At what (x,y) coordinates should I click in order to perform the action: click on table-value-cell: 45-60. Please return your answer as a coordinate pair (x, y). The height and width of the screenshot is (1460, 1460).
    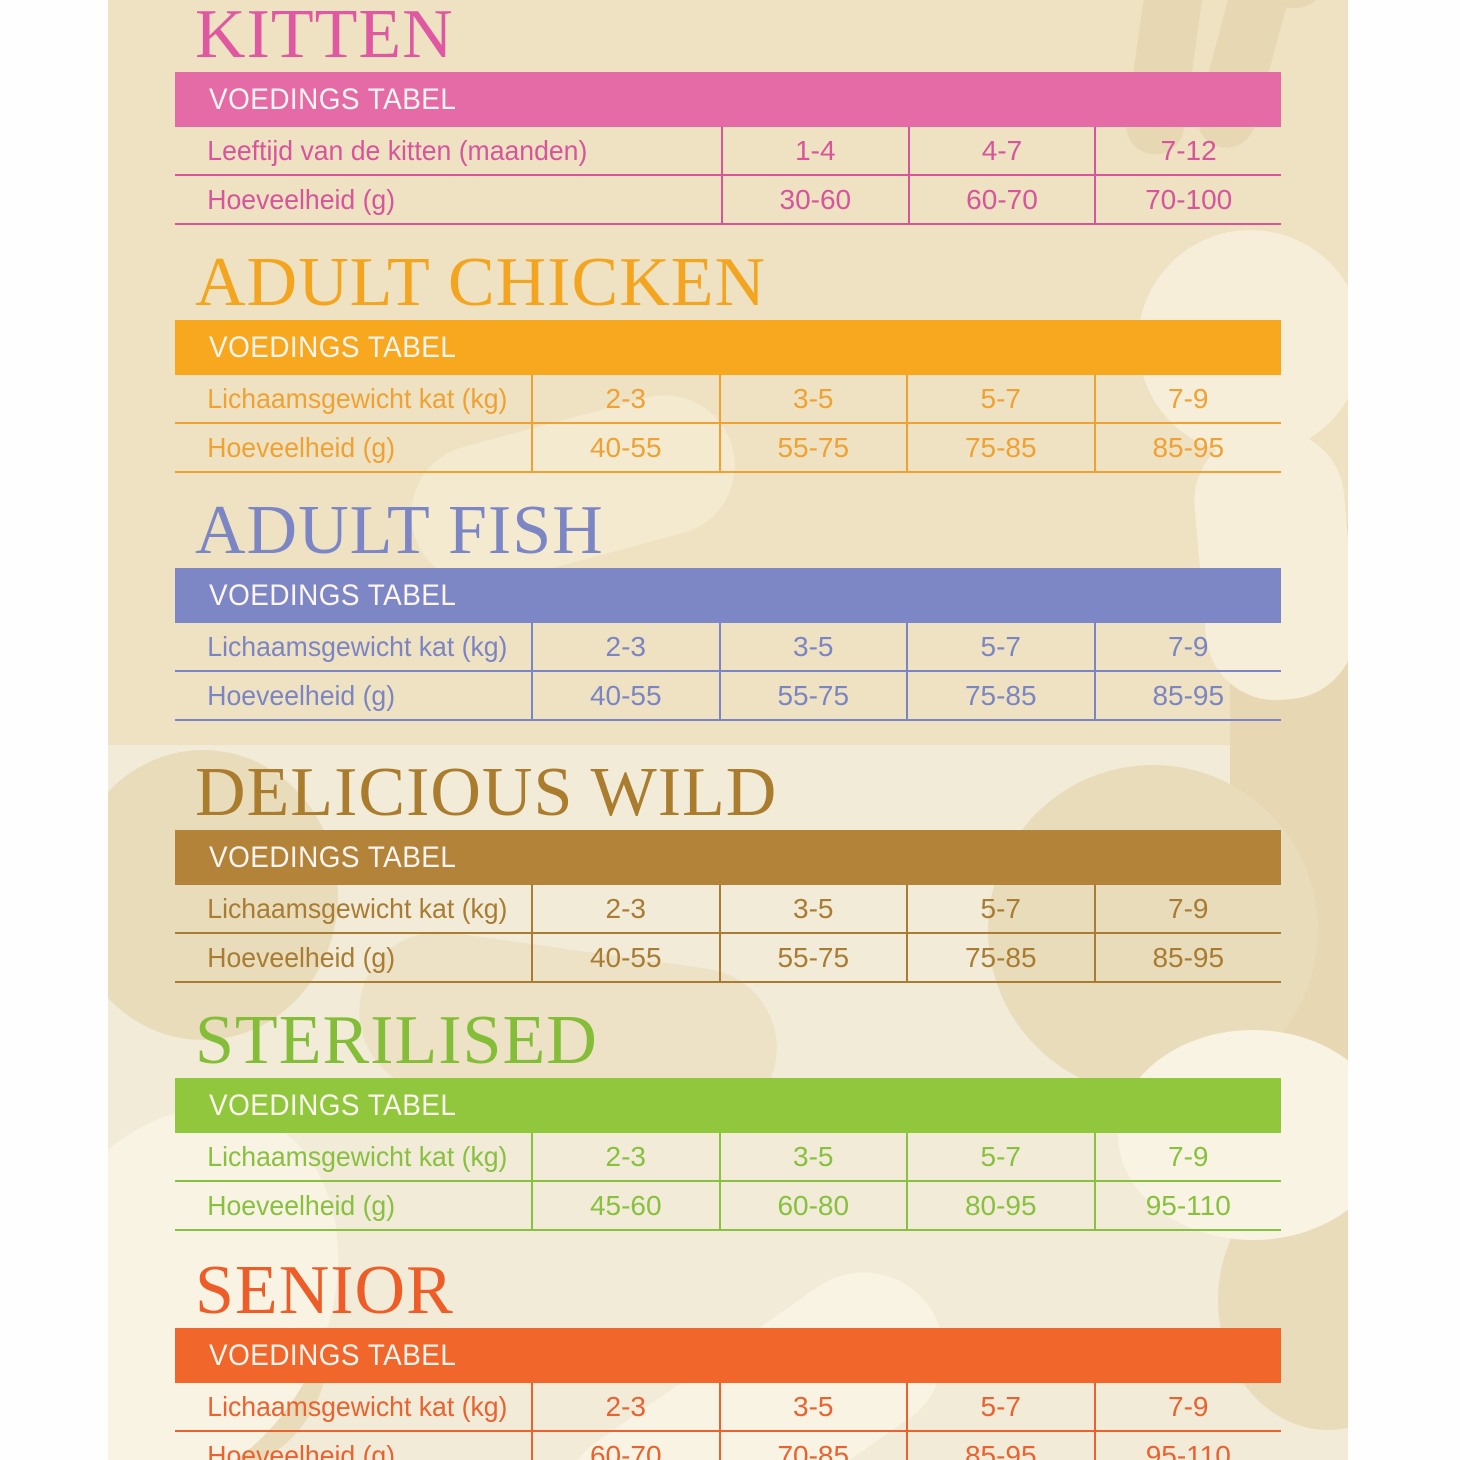
    Looking at the image, I should click on (625, 1206).